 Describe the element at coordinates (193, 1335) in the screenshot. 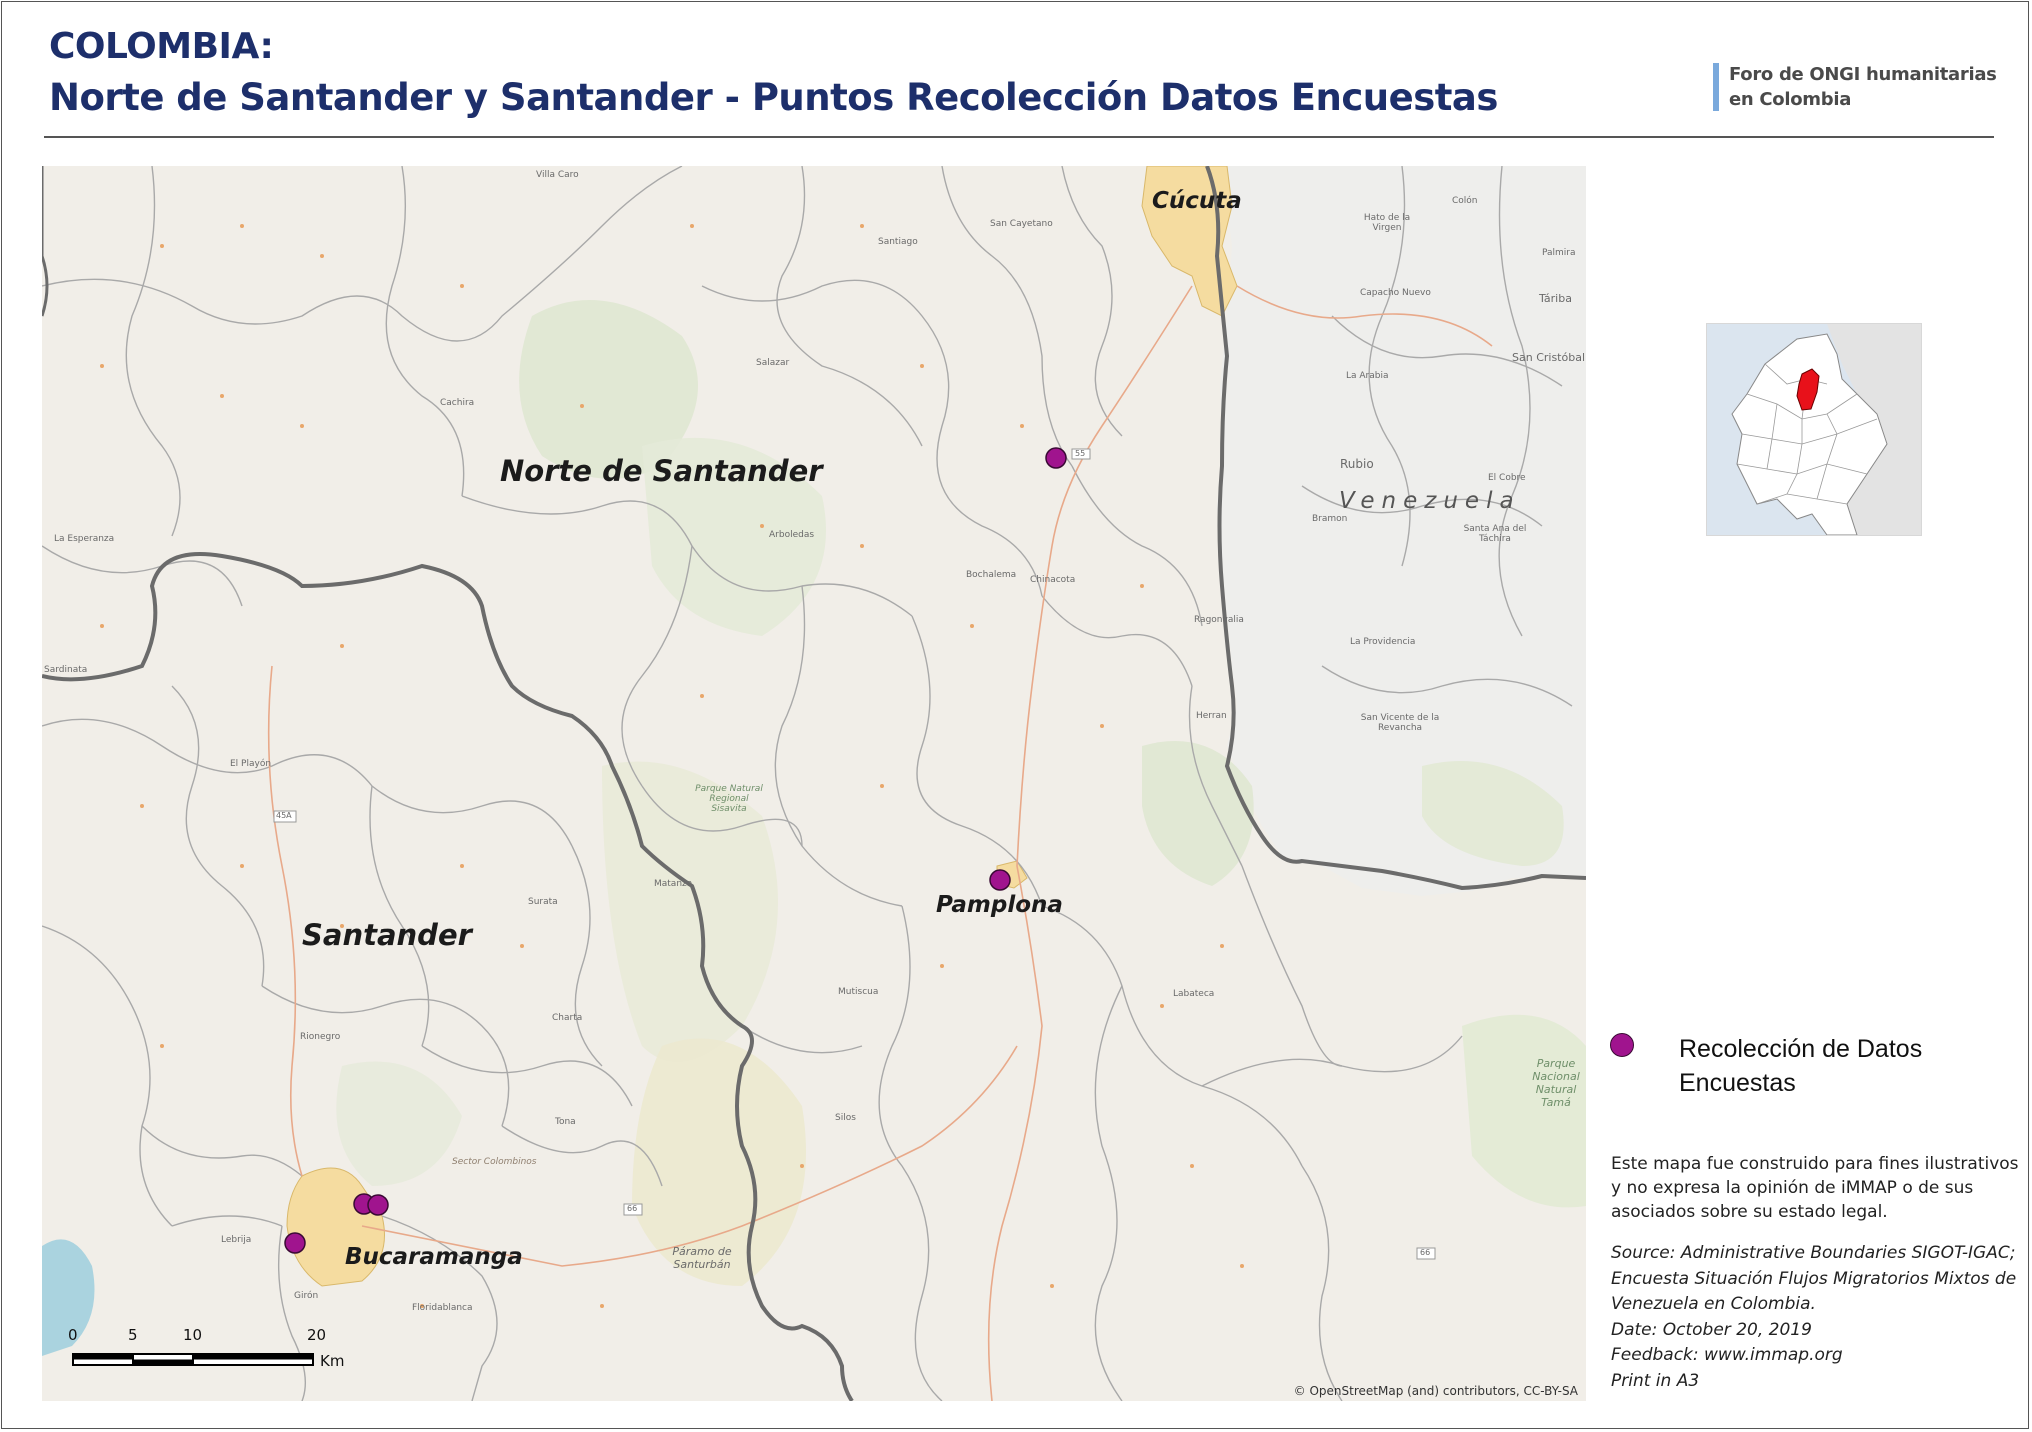

I see `scale-tick-label: 10` at that location.